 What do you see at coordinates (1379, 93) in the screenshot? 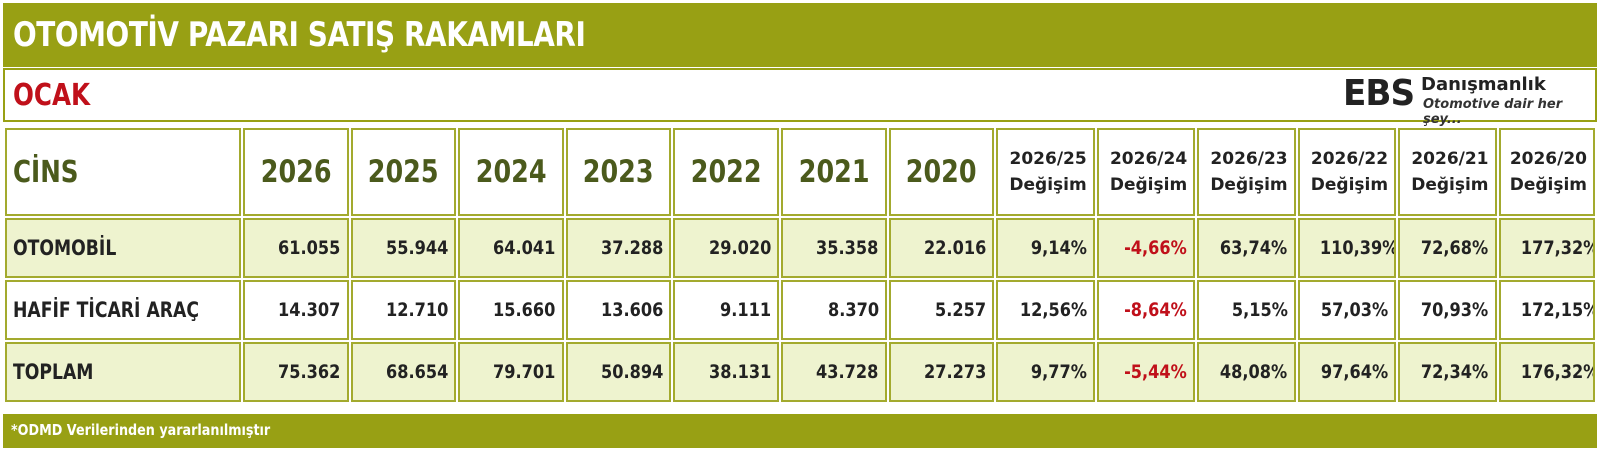
I see `logo-mark: EBS` at bounding box center [1379, 93].